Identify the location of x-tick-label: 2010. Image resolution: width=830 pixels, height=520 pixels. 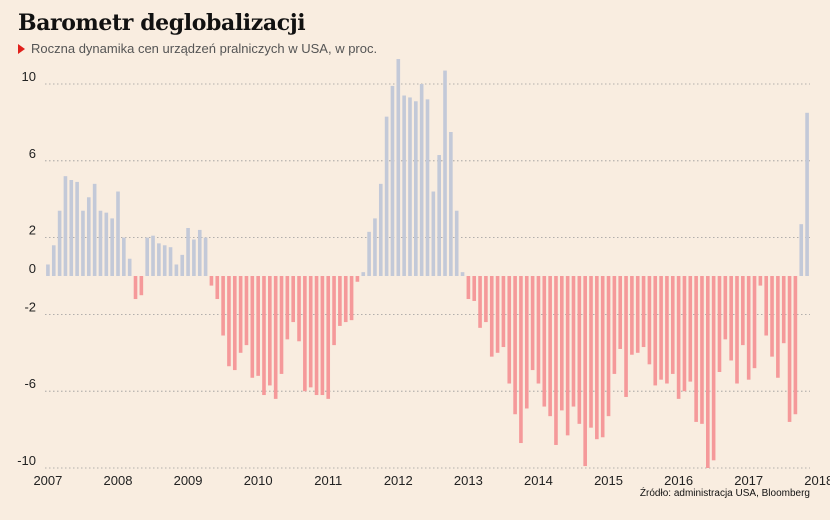
(258, 480).